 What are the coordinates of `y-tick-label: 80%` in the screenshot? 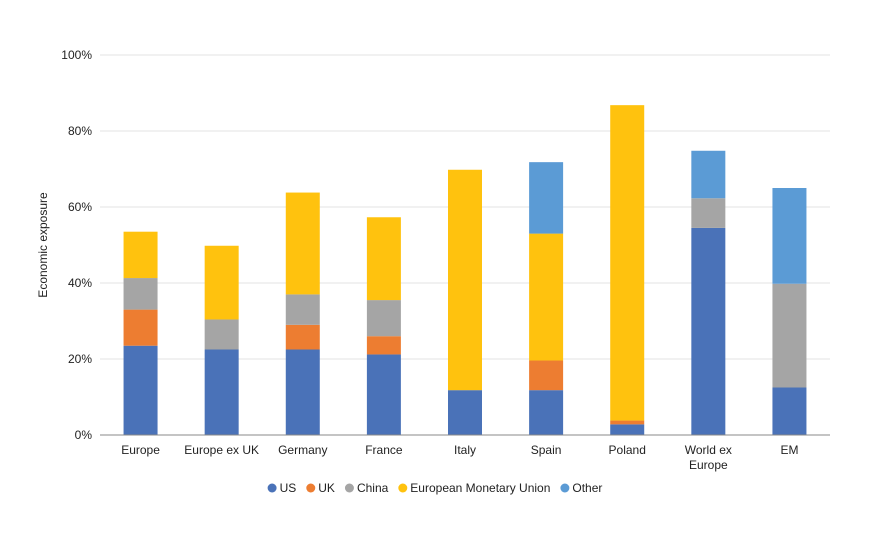 It's located at (80, 131).